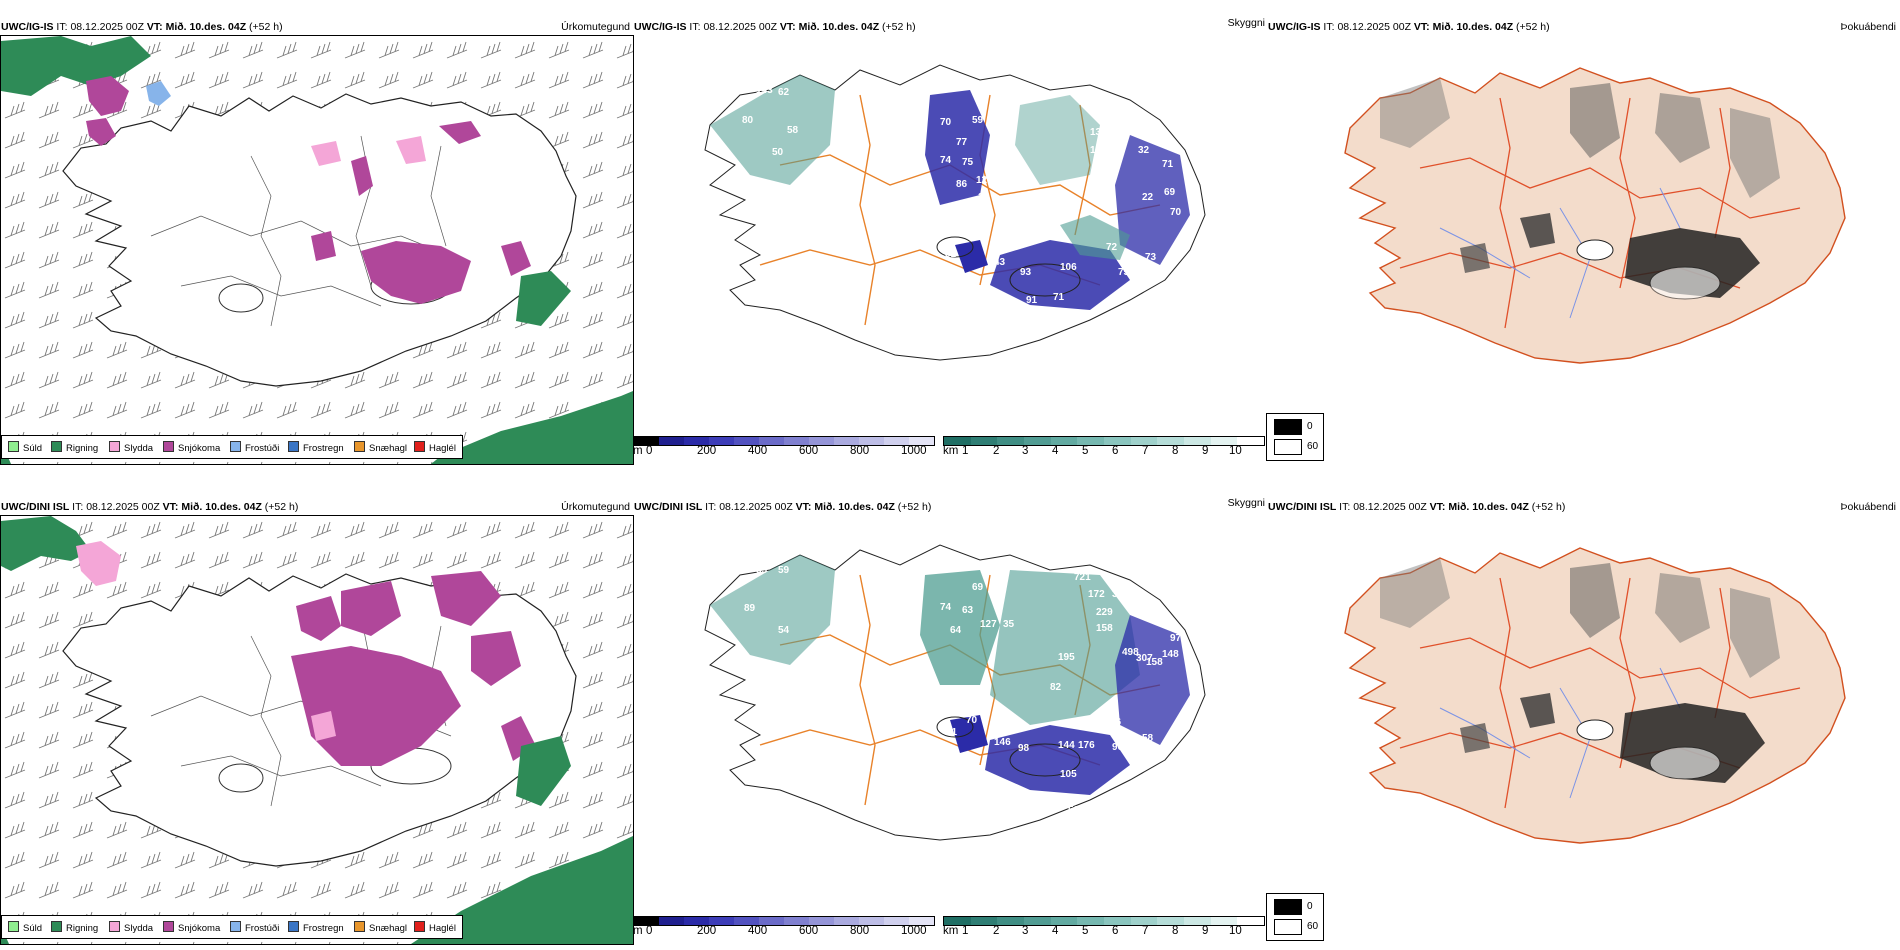 Image resolution: width=1900 pixels, height=950 pixels. What do you see at coordinates (914, 931) in the screenshot?
I see `cbar-tick: 1000` at bounding box center [914, 931].